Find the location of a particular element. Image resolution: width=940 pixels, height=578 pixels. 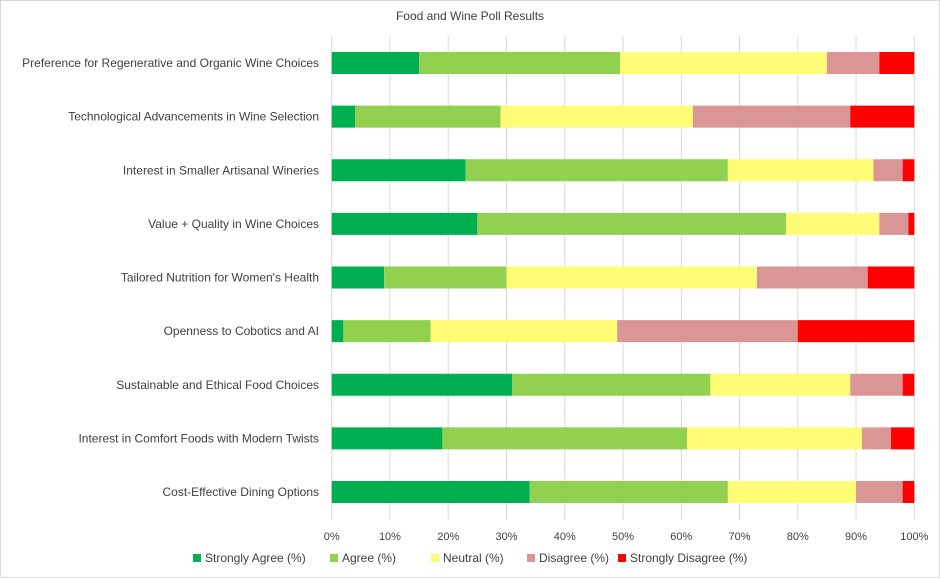

x-tick-label: 0% is located at coordinates (332, 537).